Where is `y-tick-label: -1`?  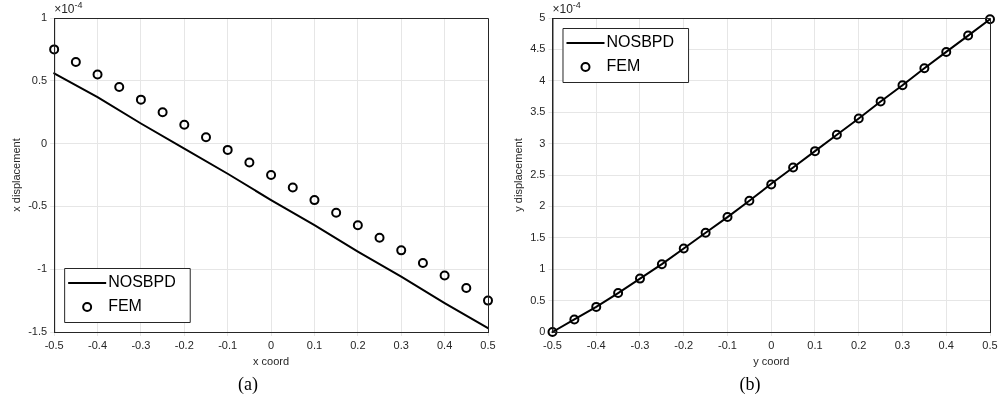
y-tick-label: -1 is located at coordinates (42, 268).